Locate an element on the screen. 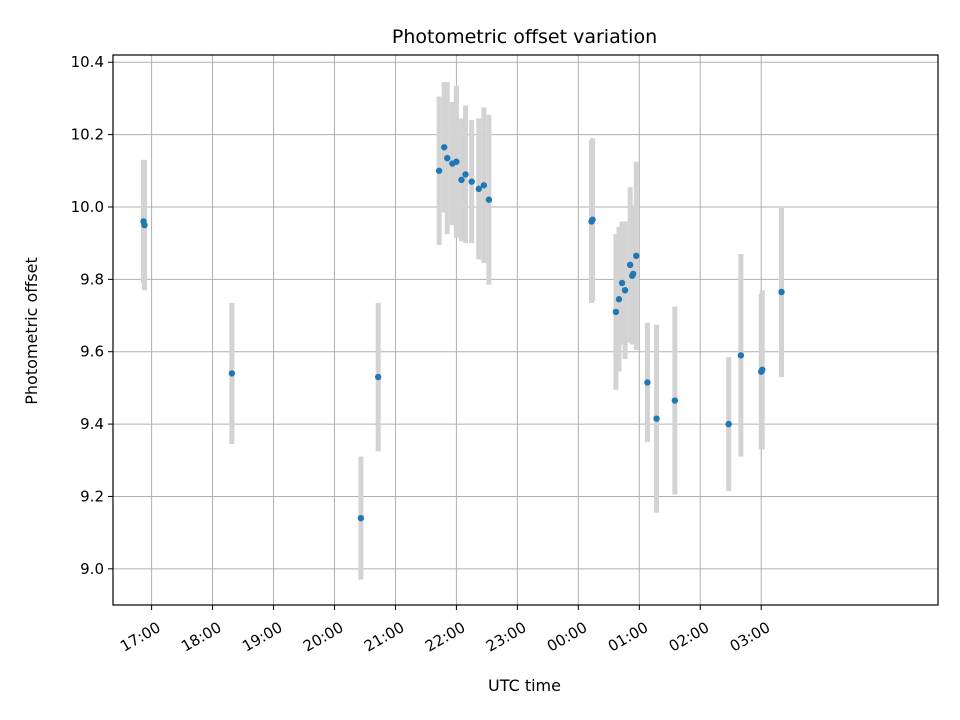 This screenshot has height=720, width=960. y-axis-title: Photometric offset is located at coordinates (31, 331).